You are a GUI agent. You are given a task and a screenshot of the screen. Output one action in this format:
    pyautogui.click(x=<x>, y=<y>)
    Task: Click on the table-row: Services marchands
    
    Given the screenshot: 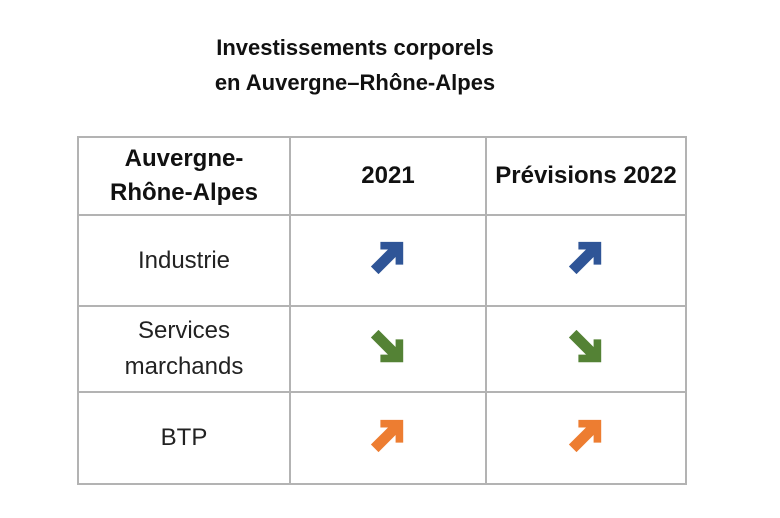 What is the action you would take?
    pyautogui.click(x=382, y=349)
    